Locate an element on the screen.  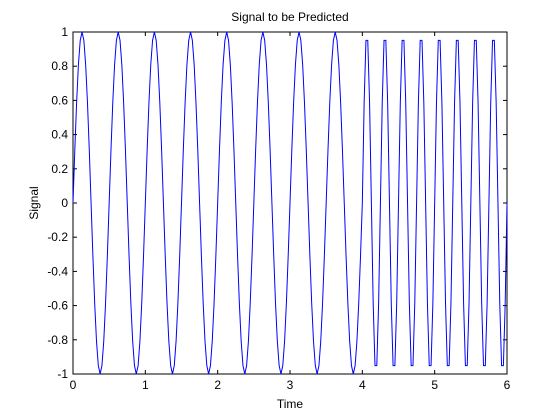
y-tick-label: -0.4 is located at coordinates (57, 271).